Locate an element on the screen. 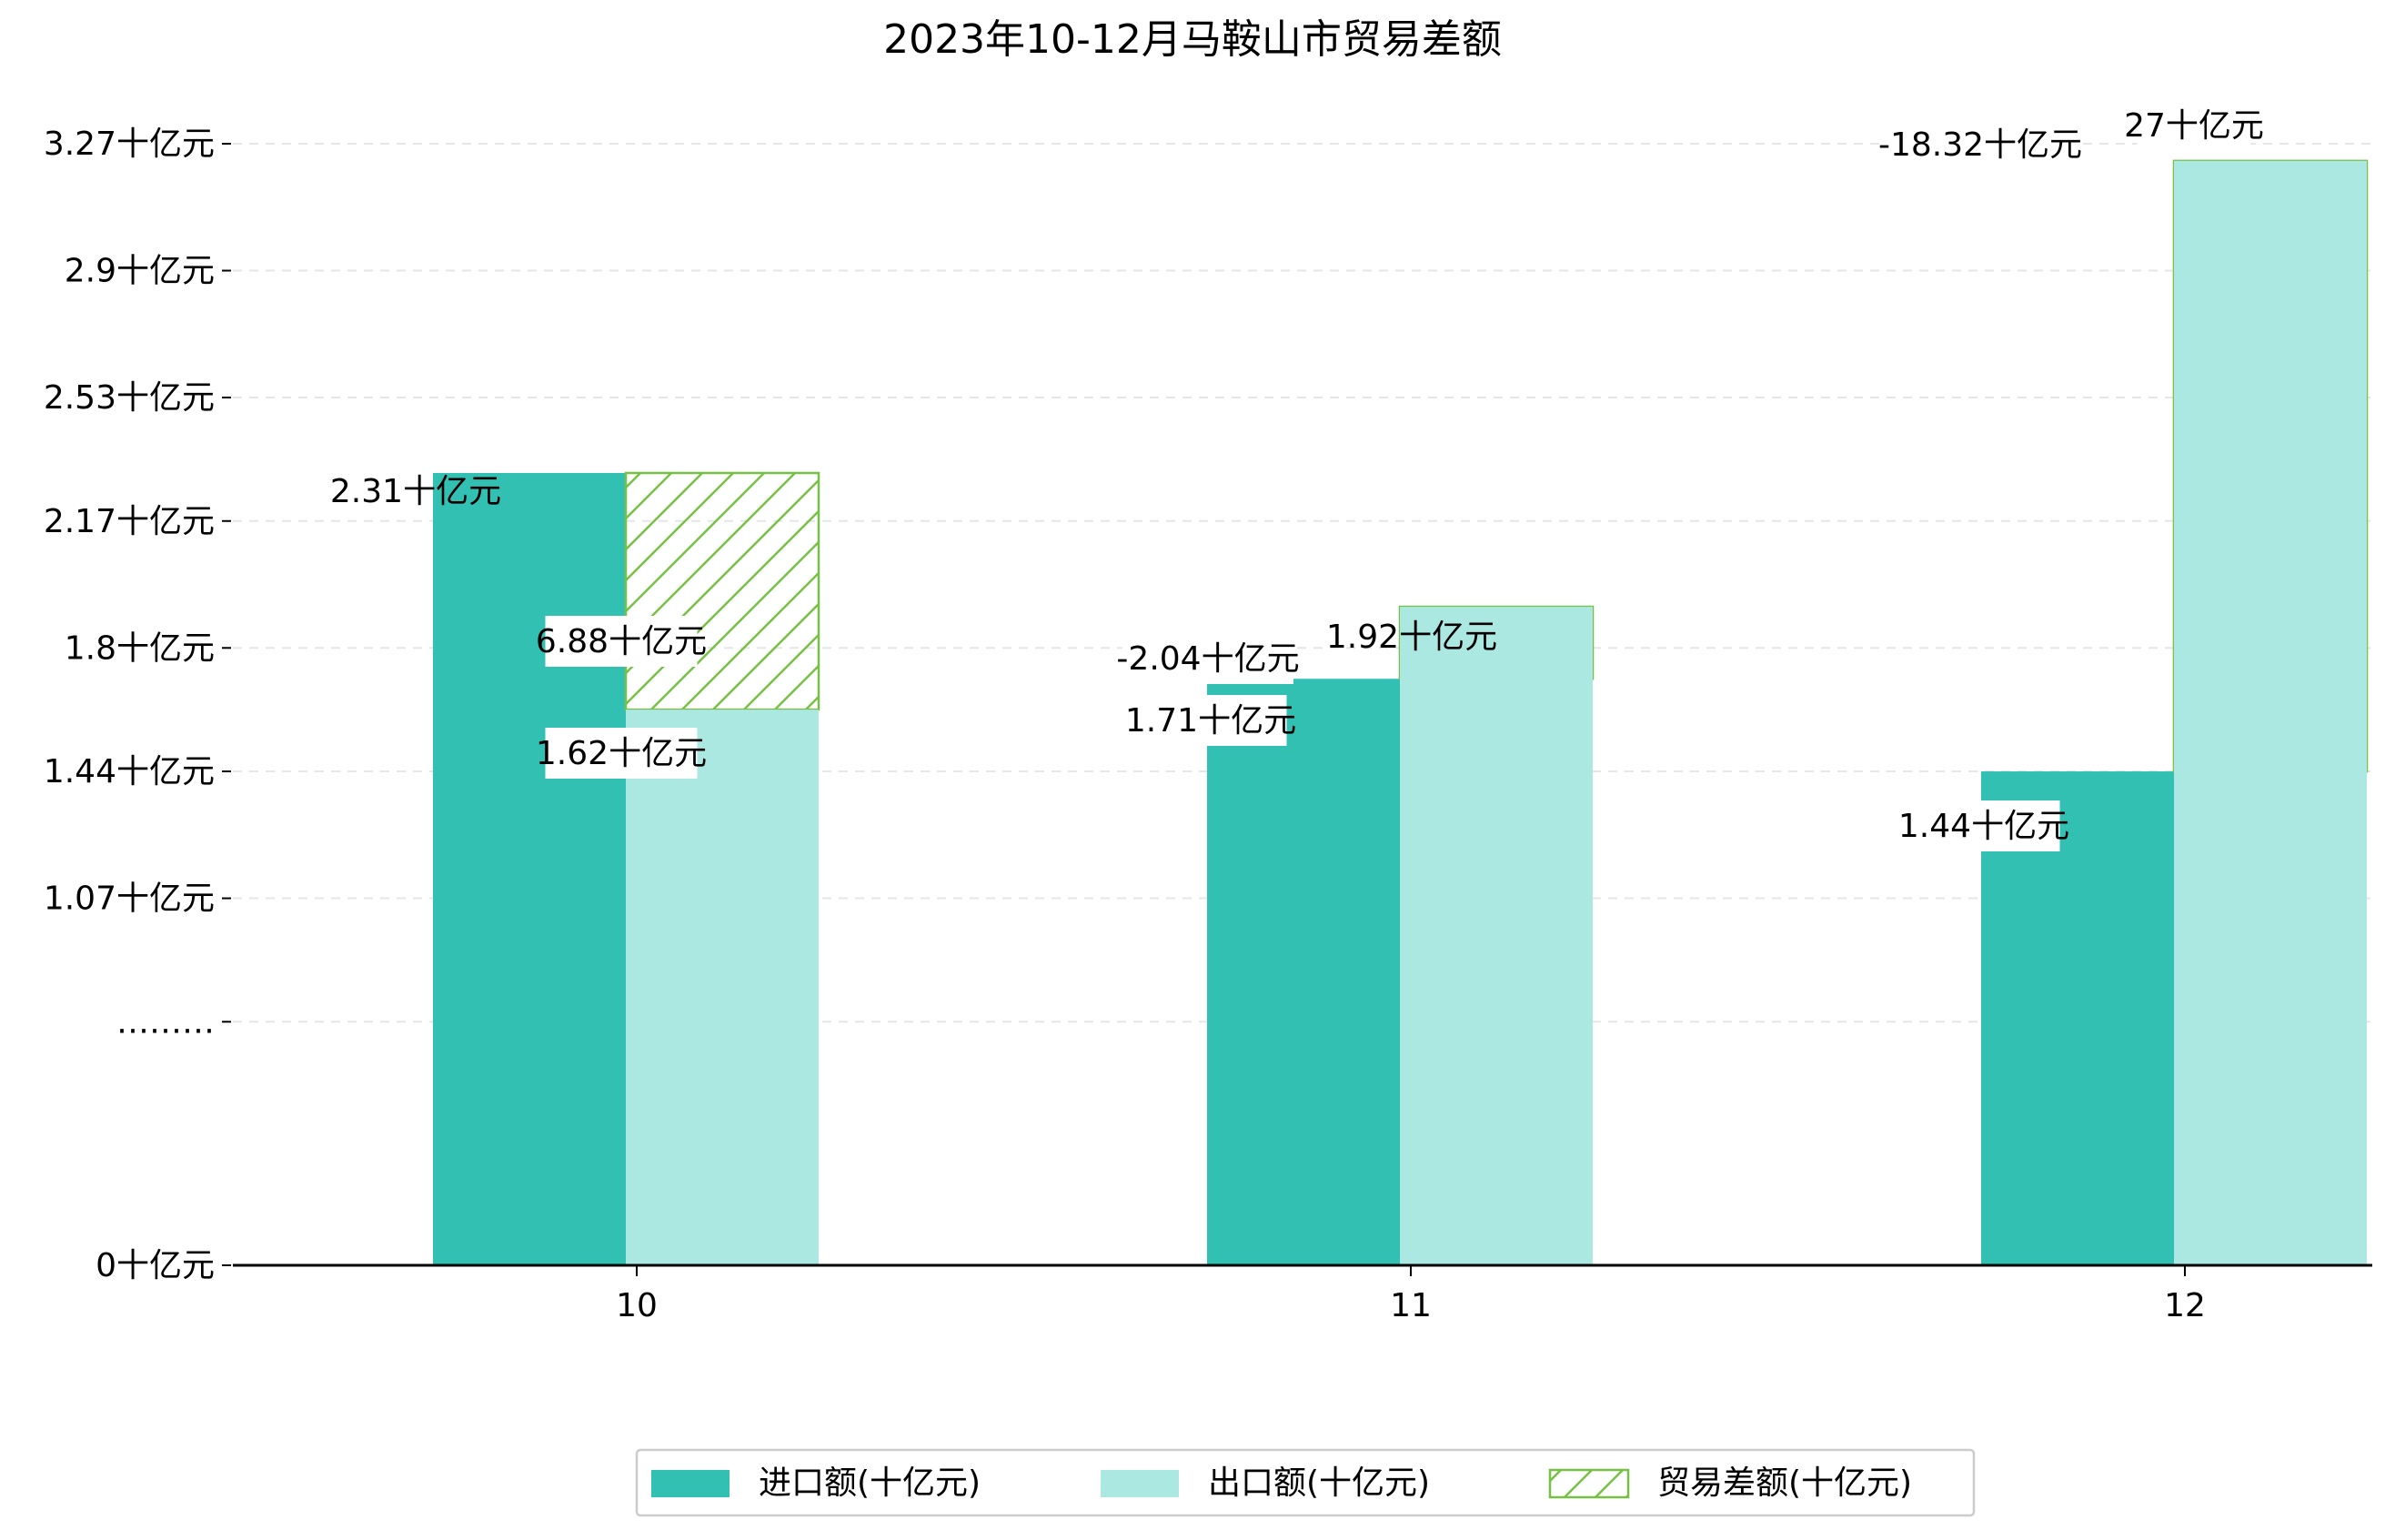 This screenshot has height=1540, width=2385. legend-swatch-balance is located at coordinates (1589, 1483).